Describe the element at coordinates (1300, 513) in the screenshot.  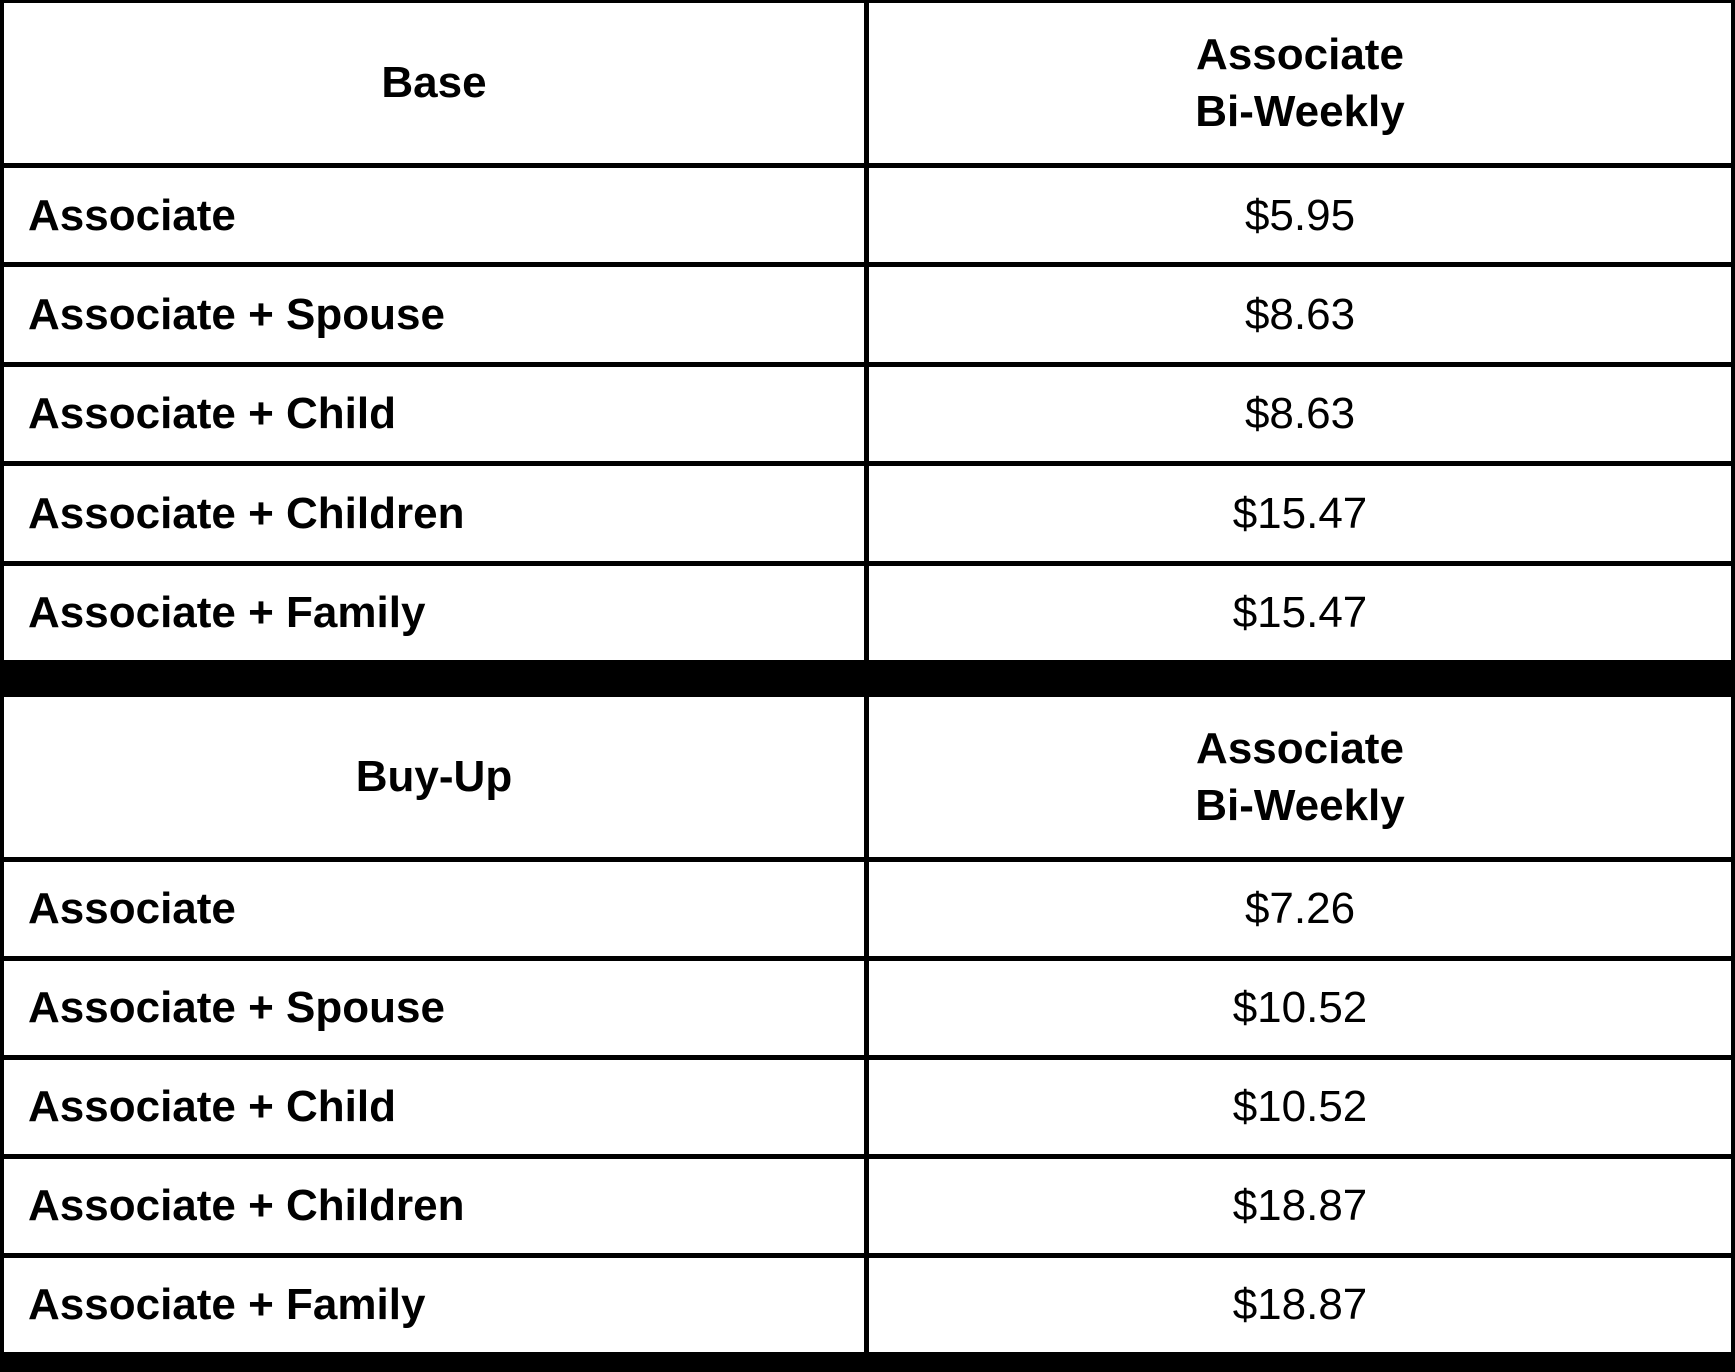
I see `base-rate-associate-children: $15.47` at that location.